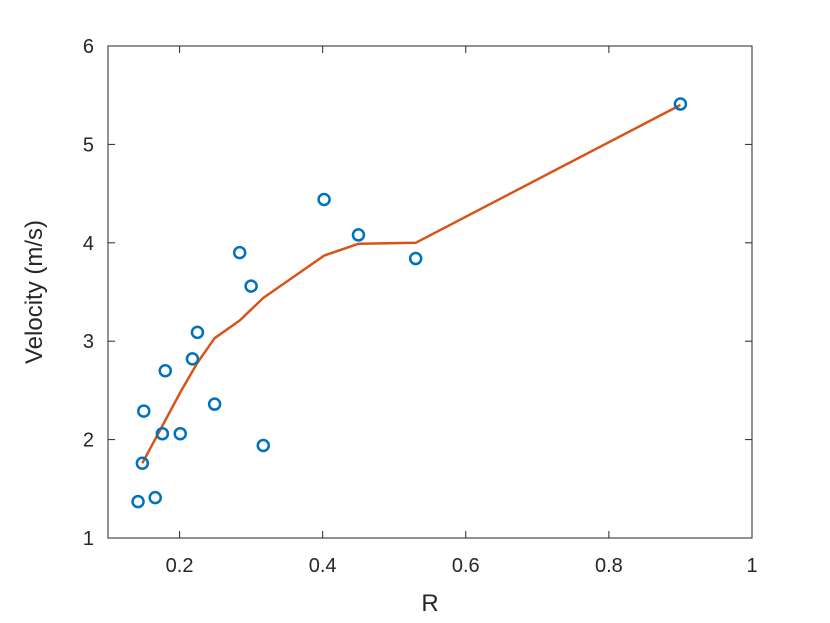 This screenshot has height=623, width=830. Describe the element at coordinates (609, 566) in the screenshot. I see `x-tick-label: 0.8` at that location.